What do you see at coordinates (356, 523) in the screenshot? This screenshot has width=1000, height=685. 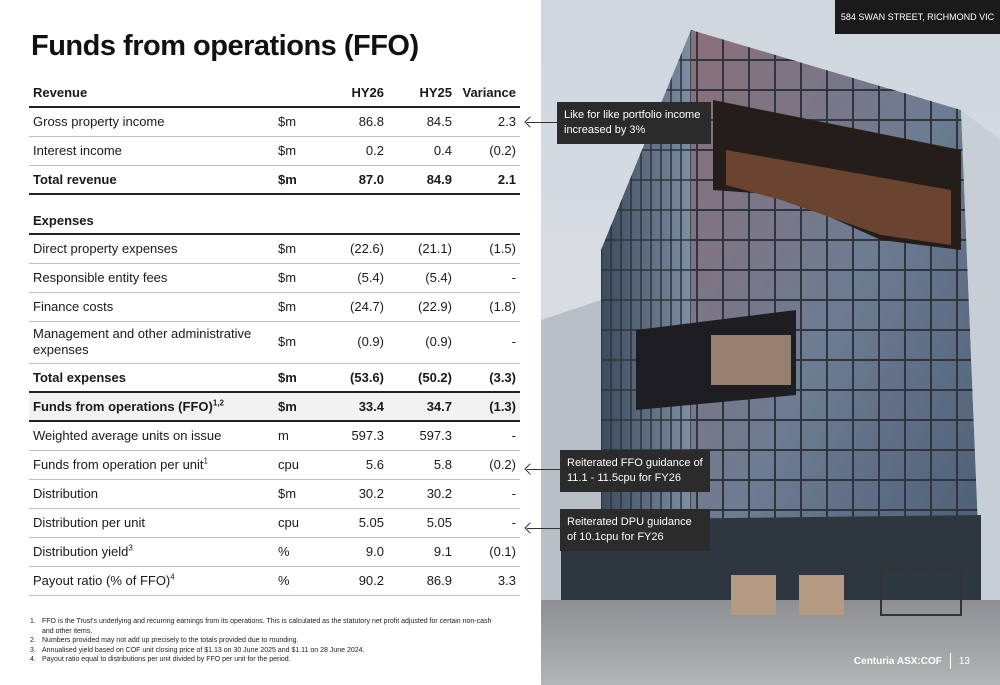 I see `row-hy26: 5.05` at bounding box center [356, 523].